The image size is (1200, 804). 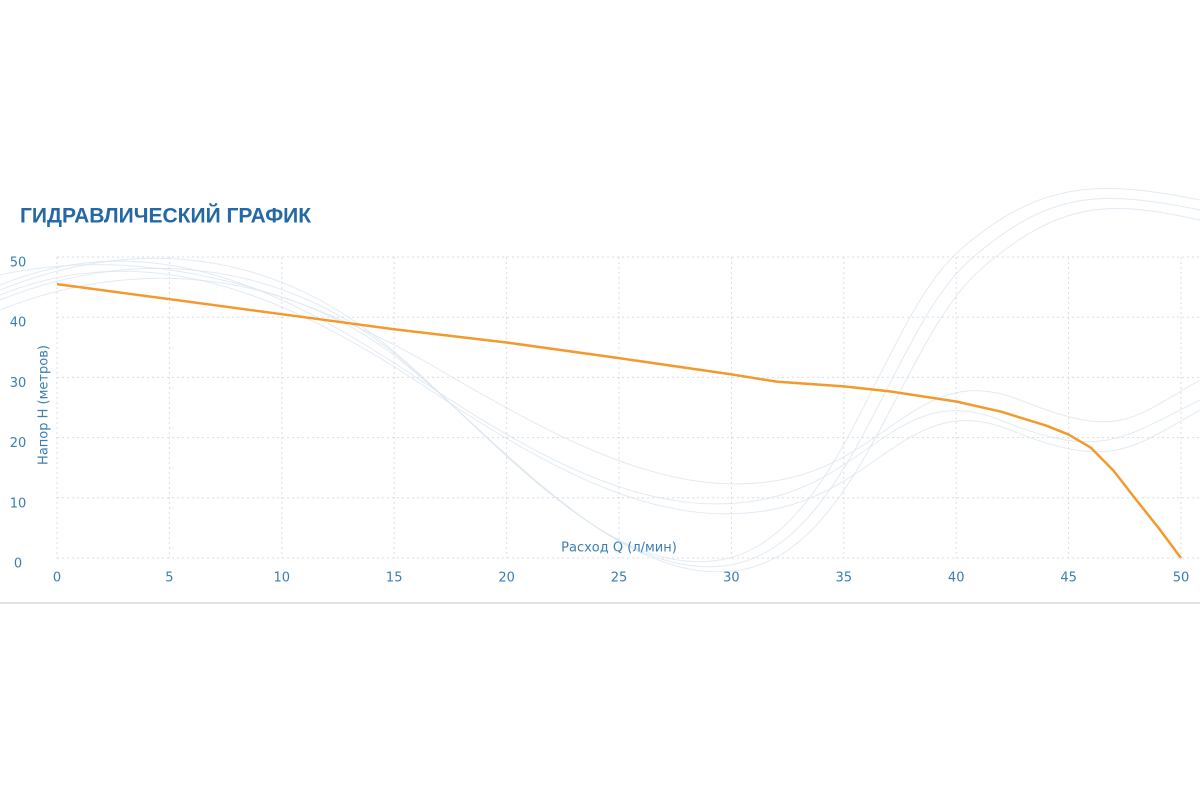 What do you see at coordinates (18, 443) in the screenshot?
I see `y-tick-label: 20` at bounding box center [18, 443].